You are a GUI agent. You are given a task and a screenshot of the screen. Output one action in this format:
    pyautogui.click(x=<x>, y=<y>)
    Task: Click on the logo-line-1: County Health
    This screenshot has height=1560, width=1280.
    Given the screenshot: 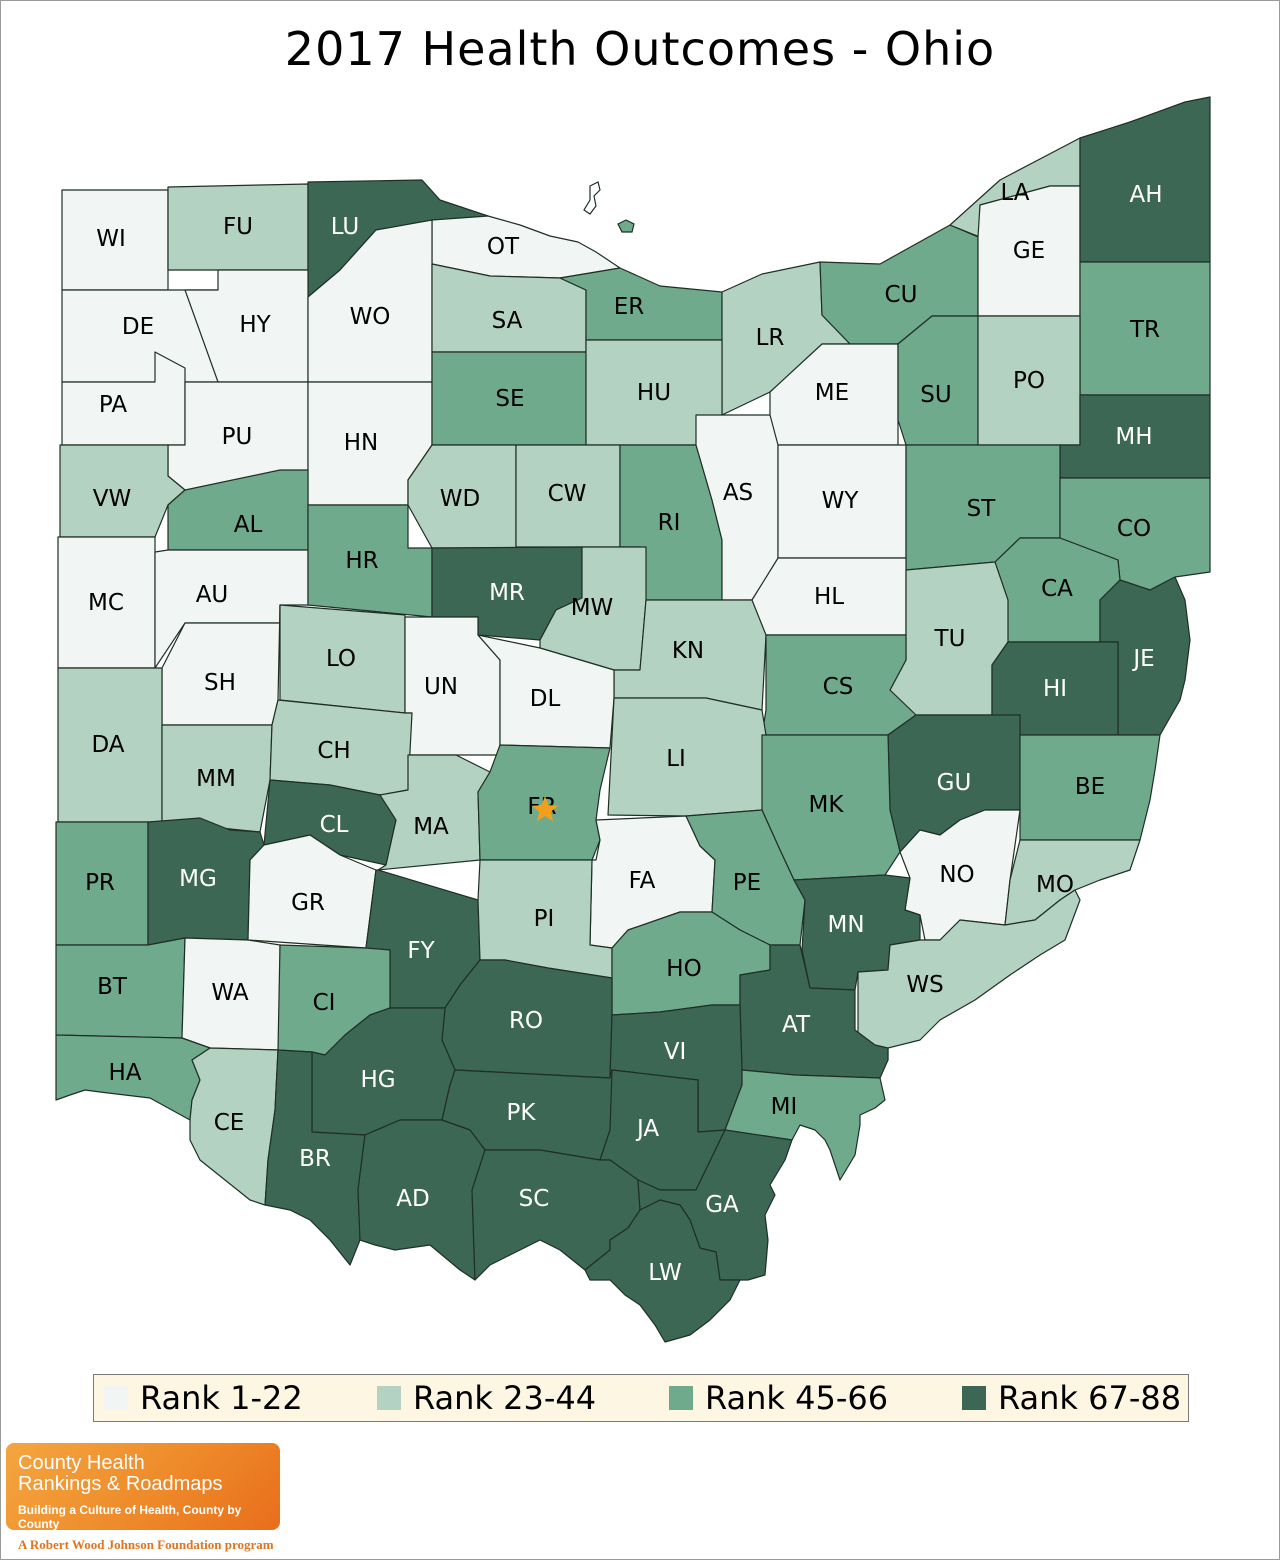 What is the action you would take?
    pyautogui.click(x=81, y=1463)
    